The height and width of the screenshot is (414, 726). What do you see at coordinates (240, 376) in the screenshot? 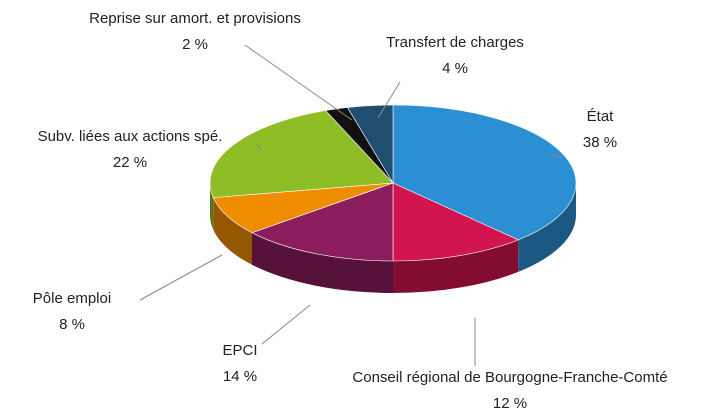
I see `value-label: 14 %` at bounding box center [240, 376].